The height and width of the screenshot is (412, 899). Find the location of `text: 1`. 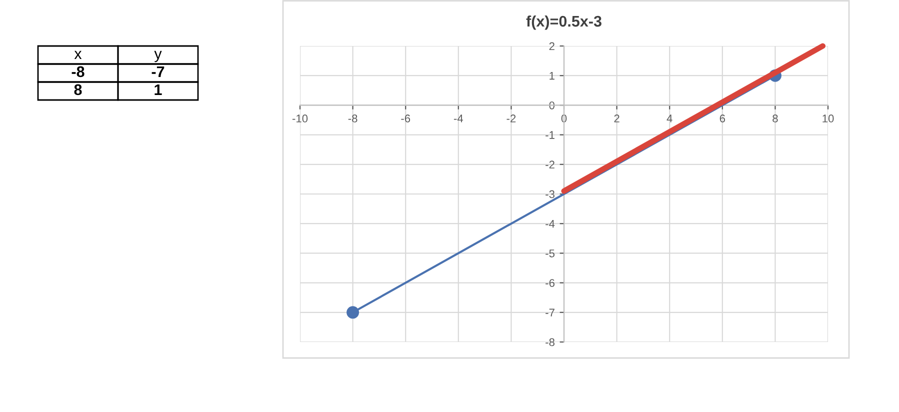

text: 1 is located at coordinates (158, 89).